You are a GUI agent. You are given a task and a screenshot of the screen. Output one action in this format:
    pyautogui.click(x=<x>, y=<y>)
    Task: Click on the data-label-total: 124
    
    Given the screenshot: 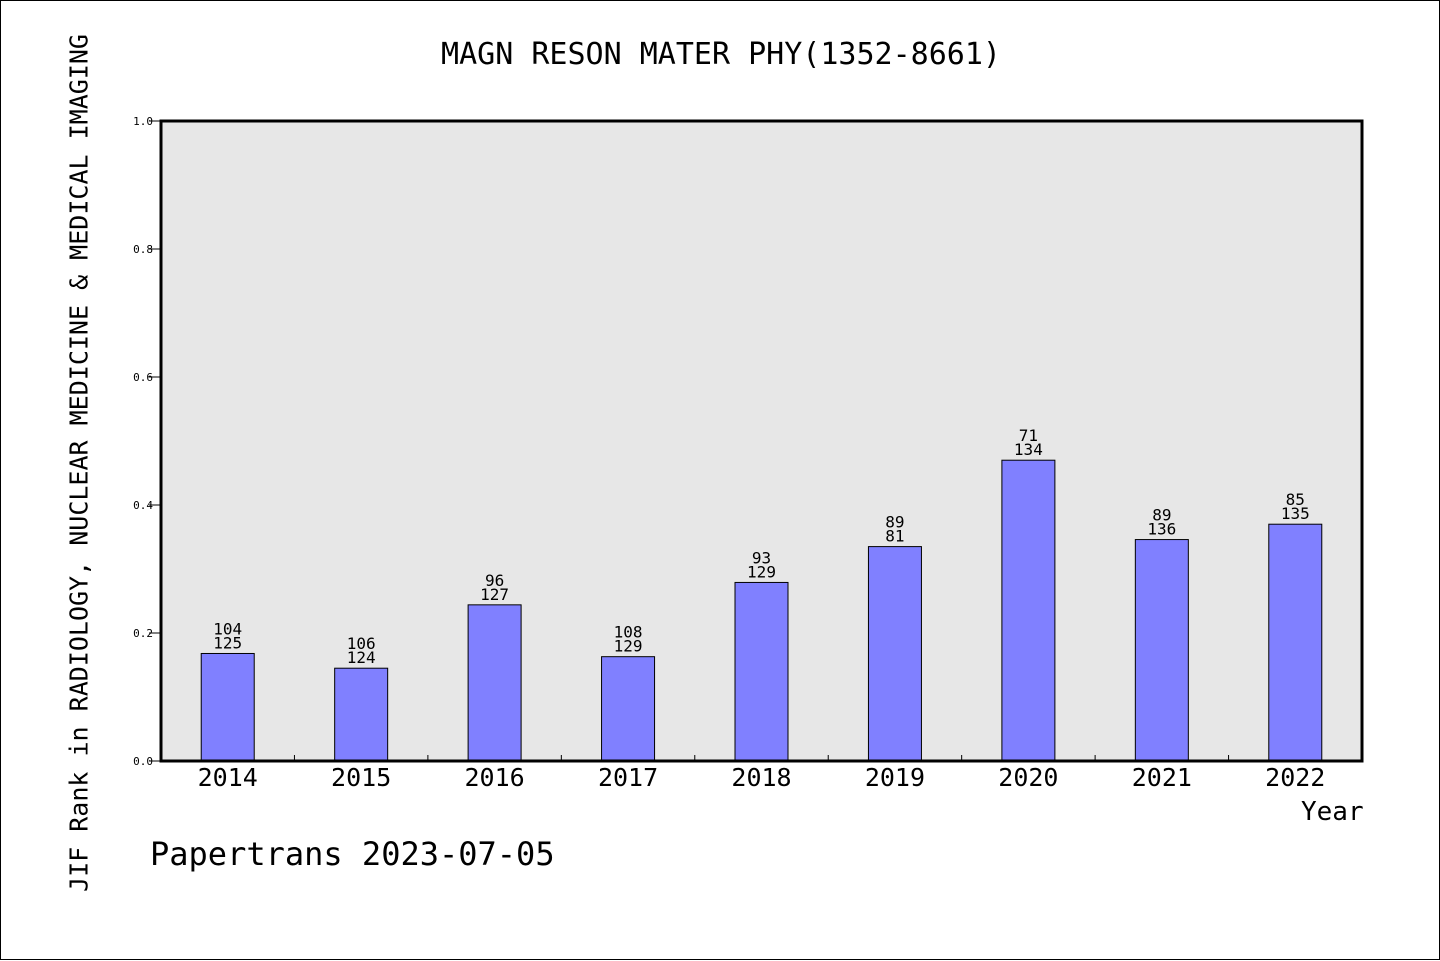 What is the action you would take?
    pyautogui.click(x=361, y=657)
    